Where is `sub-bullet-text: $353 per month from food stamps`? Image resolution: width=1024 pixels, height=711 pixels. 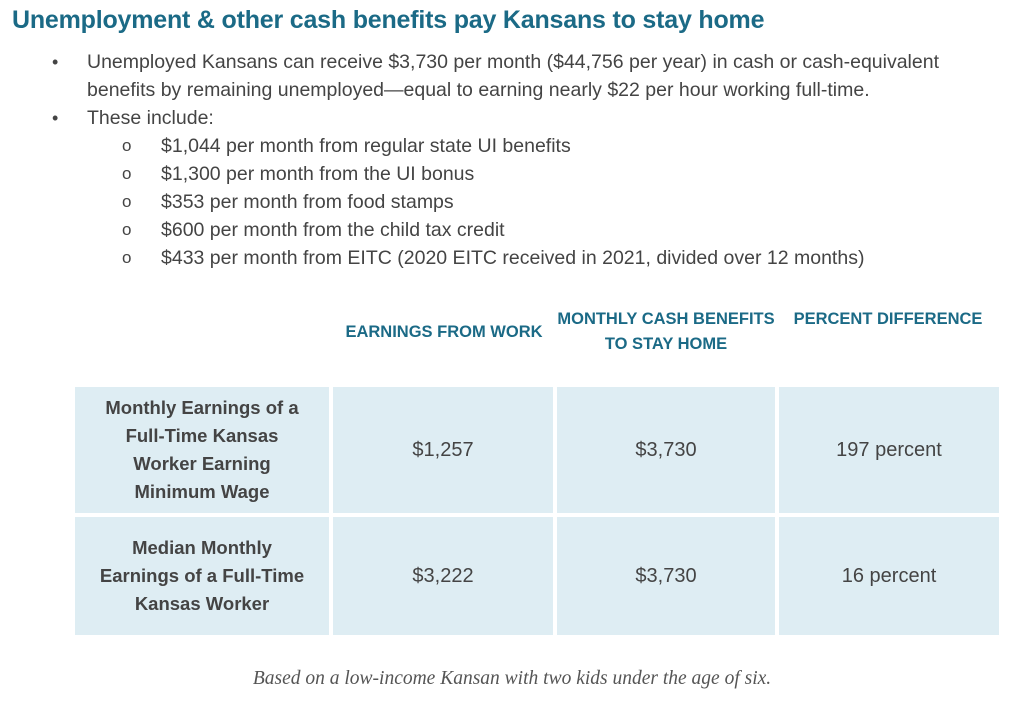 sub-bullet-text: $353 per month from food stamps is located at coordinates (307, 202).